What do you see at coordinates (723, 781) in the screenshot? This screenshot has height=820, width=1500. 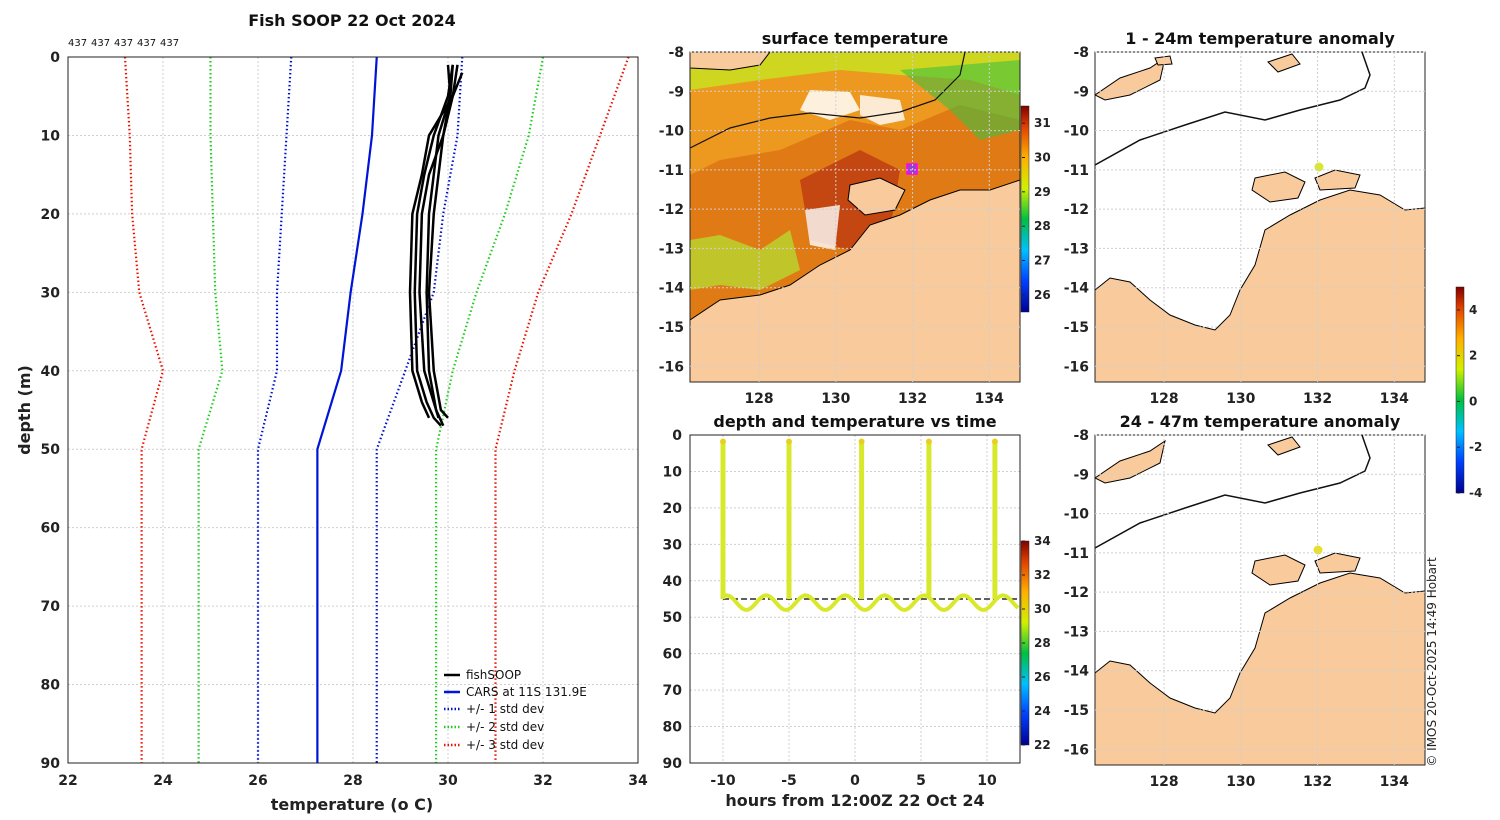 I see `depth-time-x-tick-label: -10` at bounding box center [723, 781].